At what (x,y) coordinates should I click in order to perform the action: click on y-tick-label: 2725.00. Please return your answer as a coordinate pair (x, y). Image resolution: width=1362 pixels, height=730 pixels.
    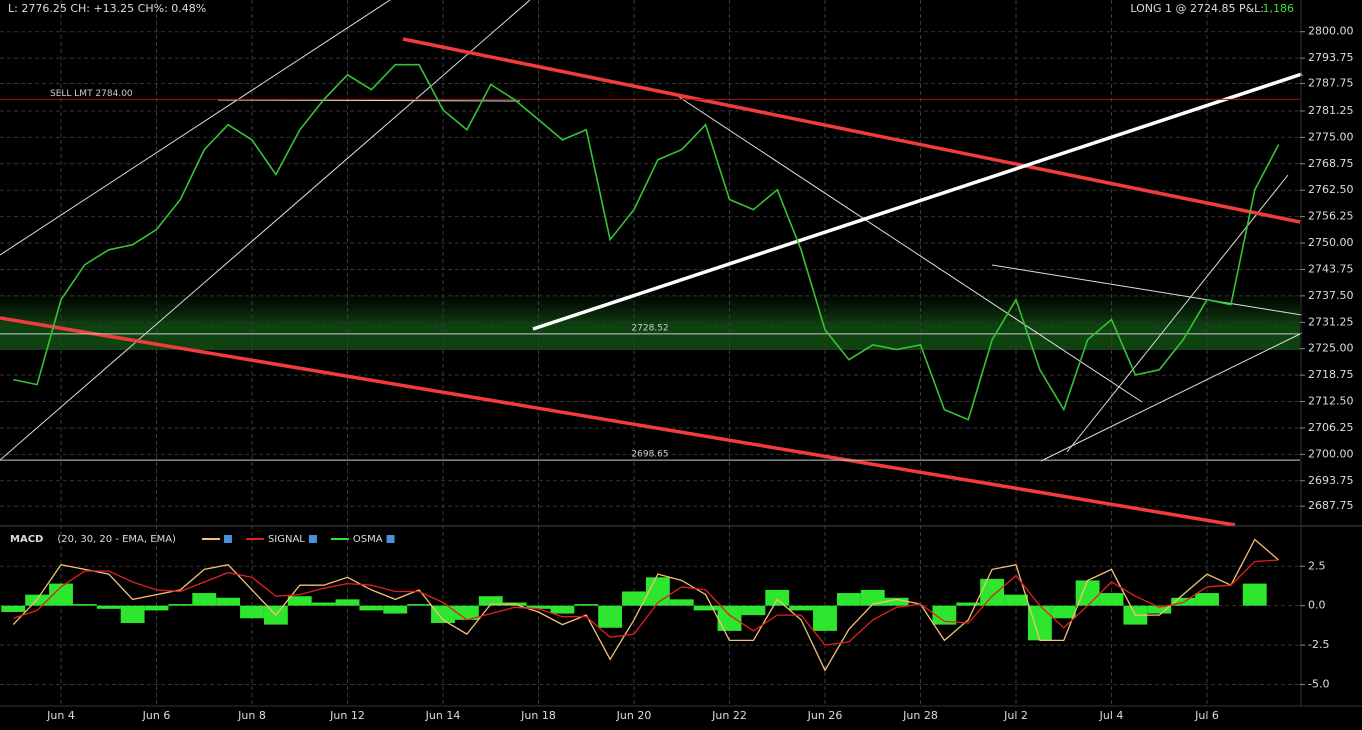
    Looking at the image, I should click on (1331, 348).